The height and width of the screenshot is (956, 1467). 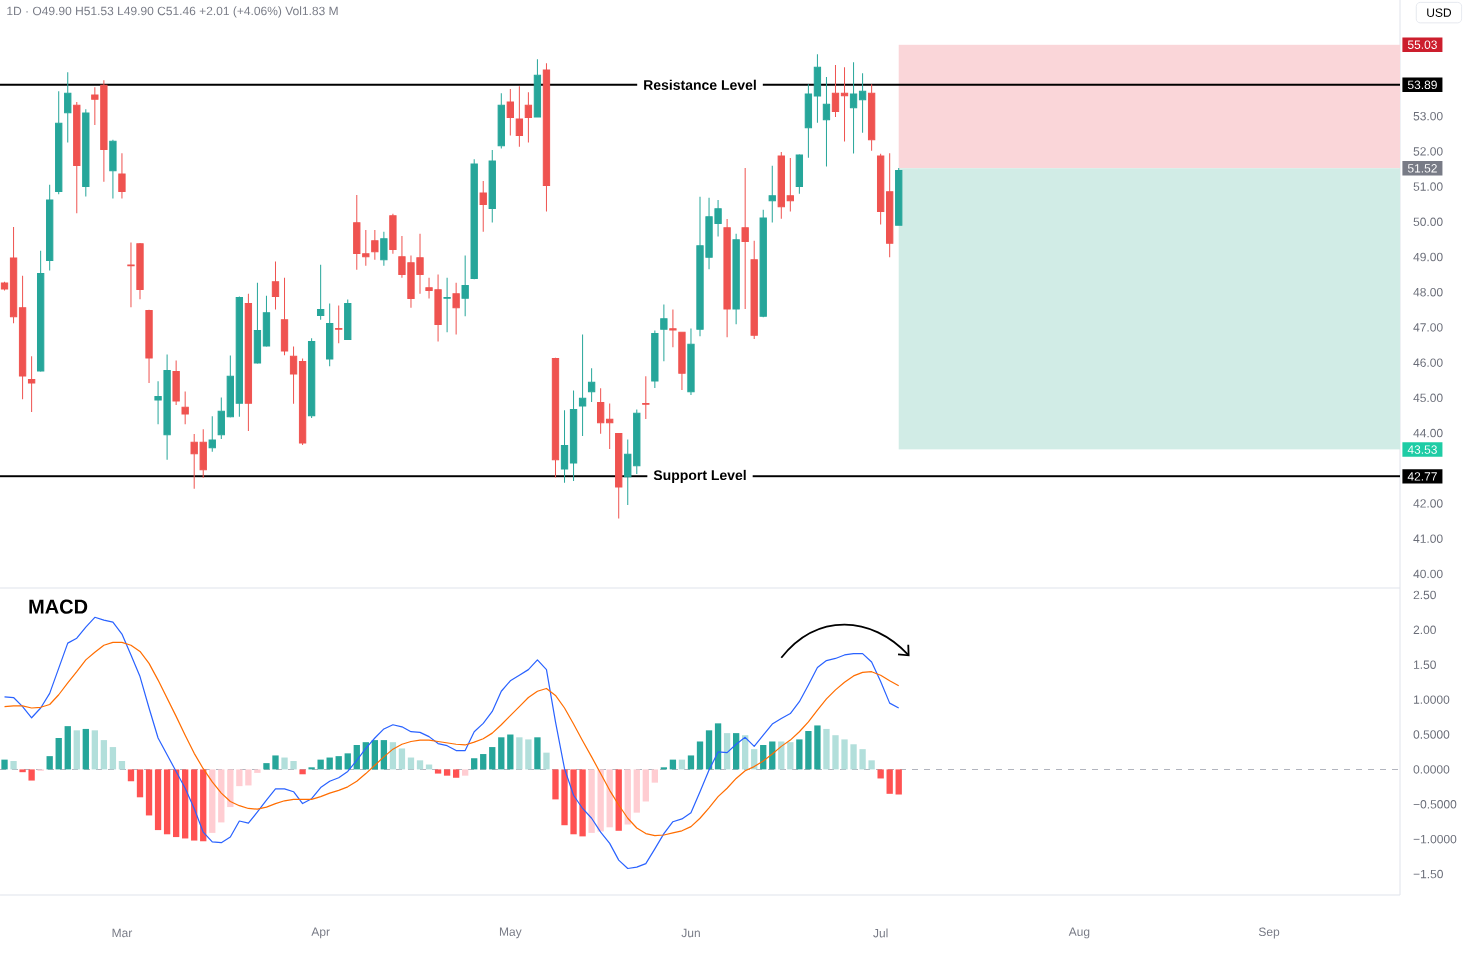 What do you see at coordinates (1428, 116) in the screenshot?
I see `y-tick-label: 53.00` at bounding box center [1428, 116].